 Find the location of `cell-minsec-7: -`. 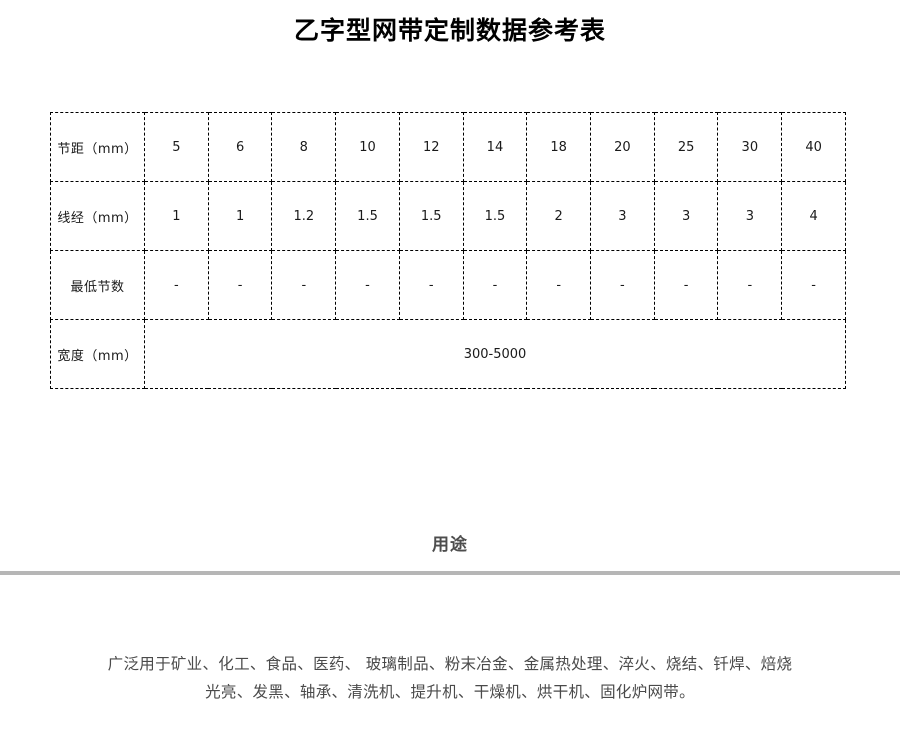

cell-minsec-7: - is located at coordinates (622, 285).